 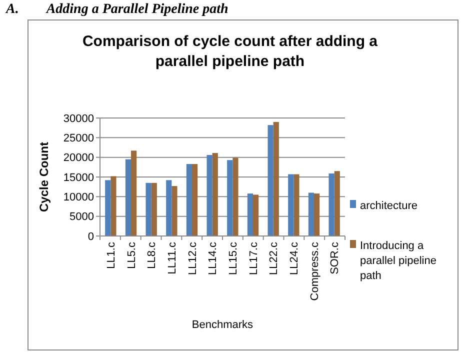 What do you see at coordinates (294, 259) in the screenshot?
I see `x-tick-label: LL24.c` at bounding box center [294, 259].